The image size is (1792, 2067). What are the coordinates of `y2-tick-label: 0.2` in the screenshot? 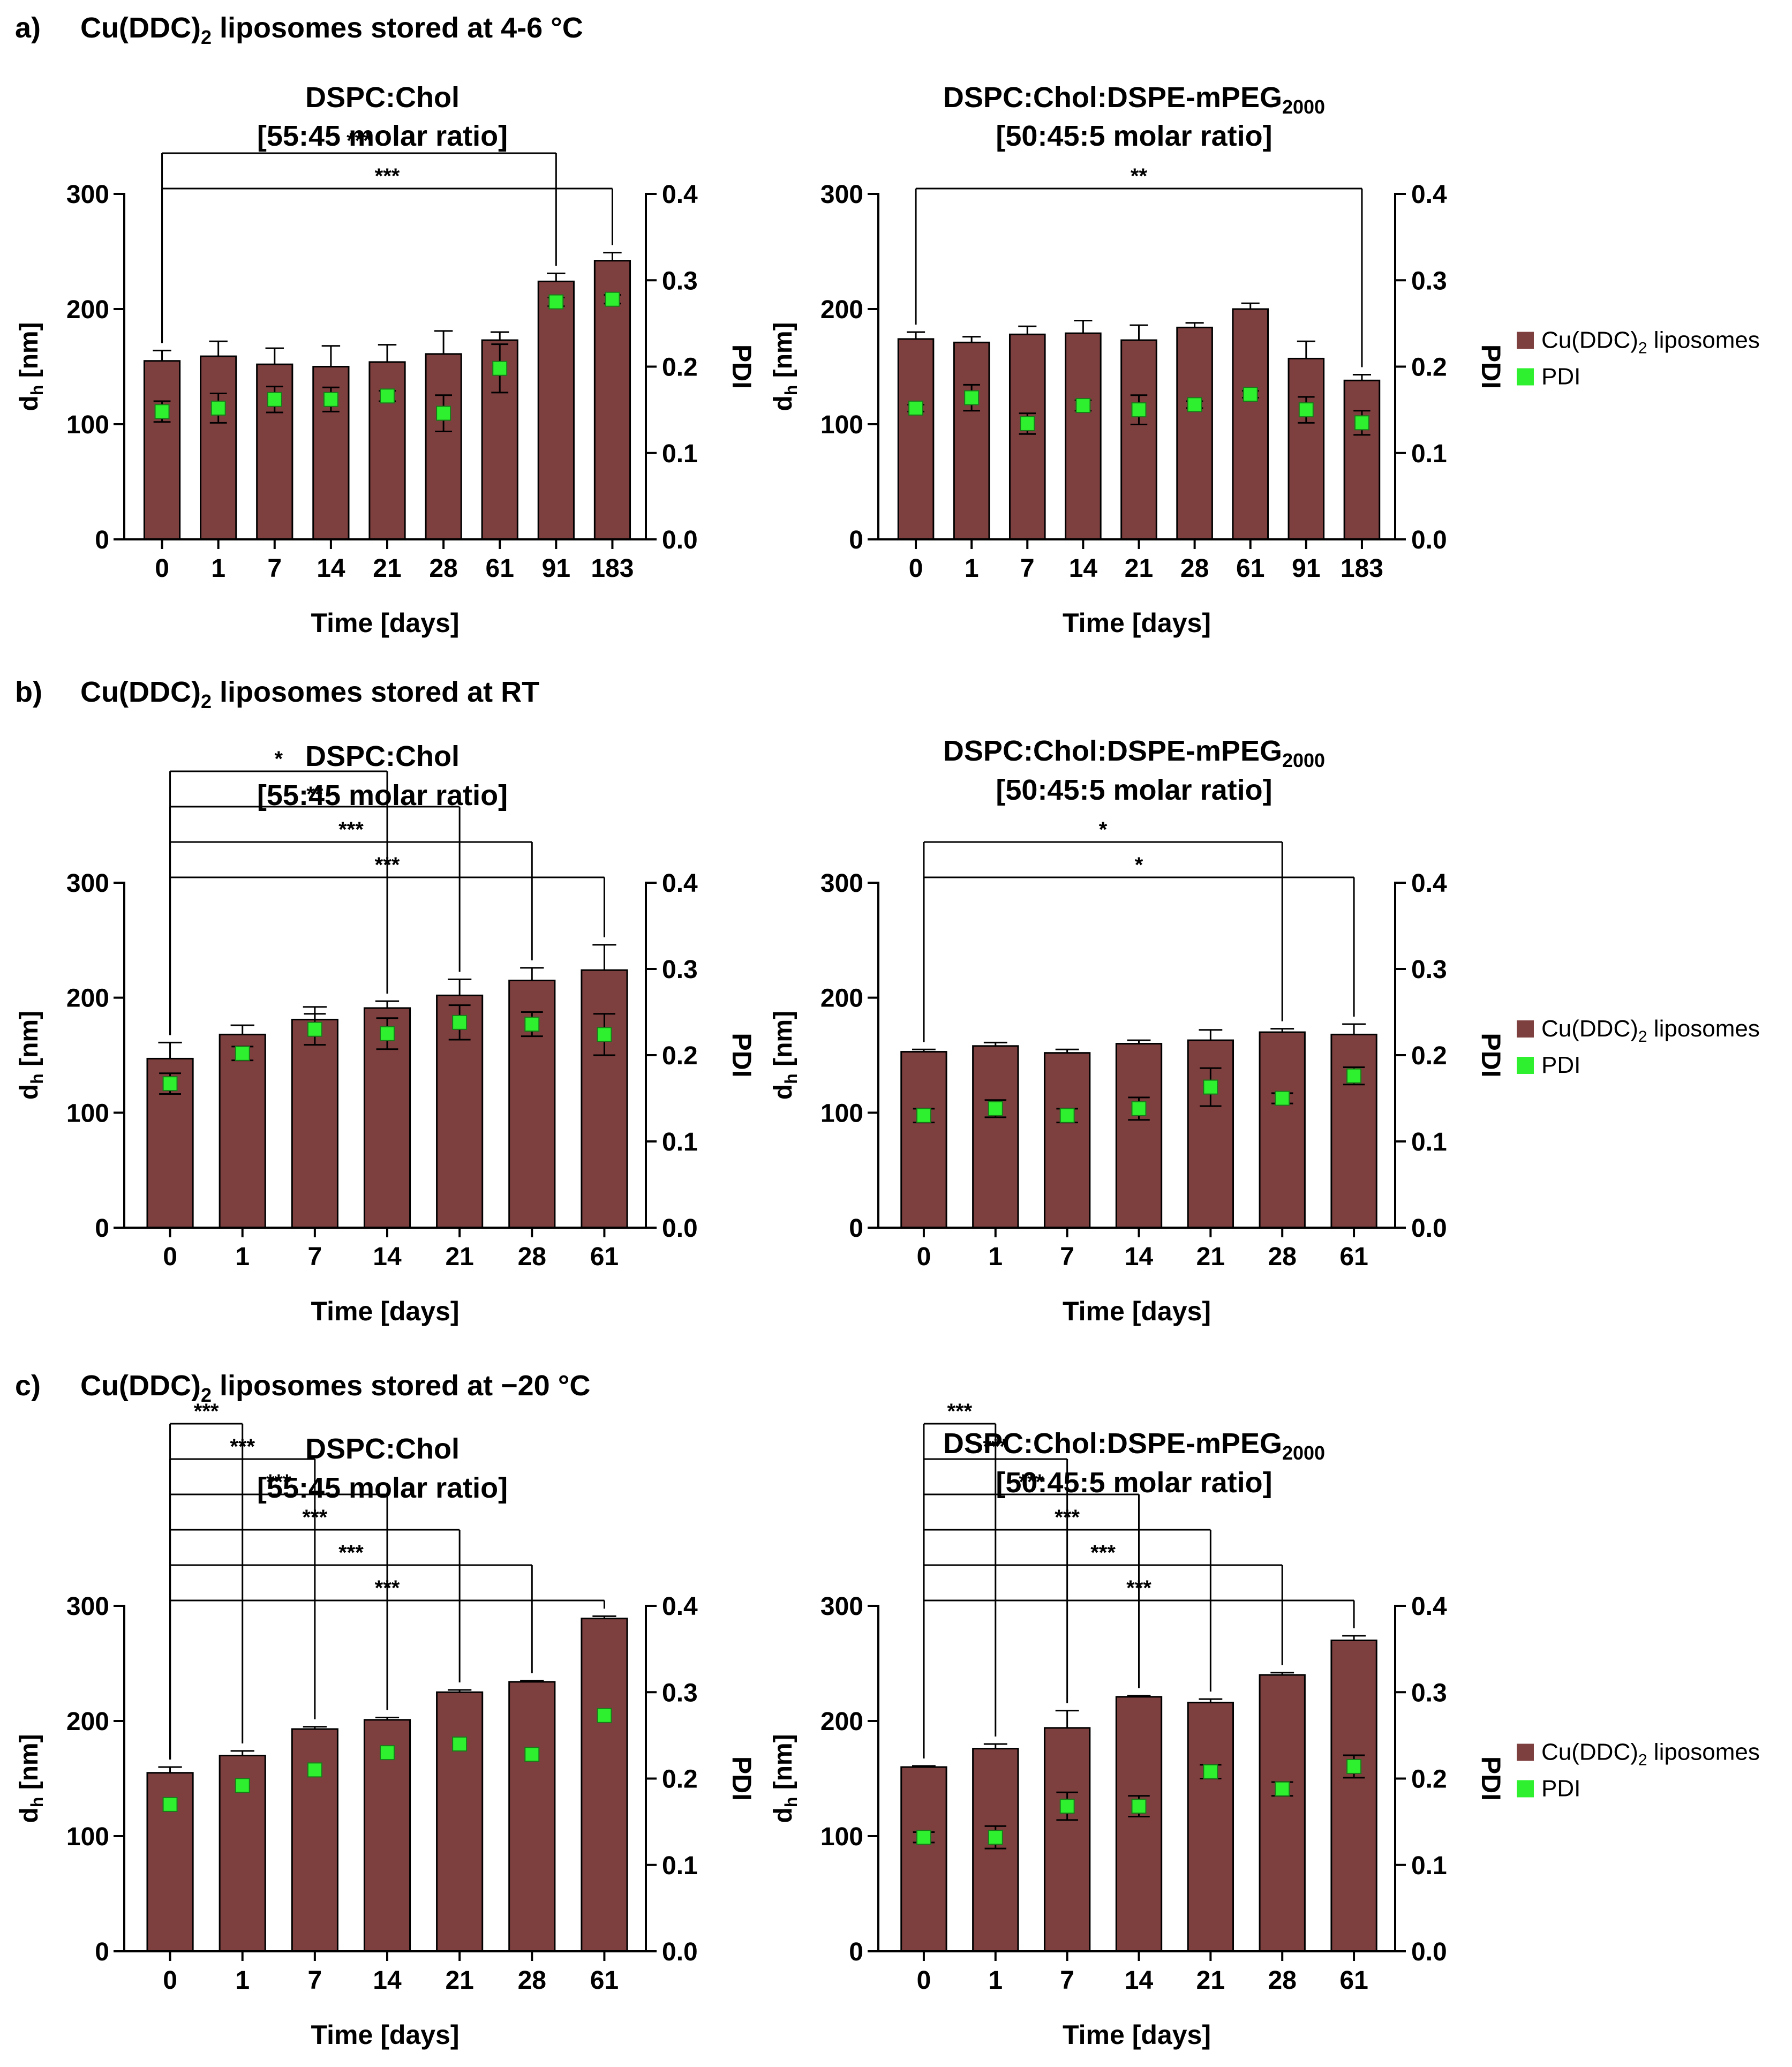 It's located at (1429, 1056).